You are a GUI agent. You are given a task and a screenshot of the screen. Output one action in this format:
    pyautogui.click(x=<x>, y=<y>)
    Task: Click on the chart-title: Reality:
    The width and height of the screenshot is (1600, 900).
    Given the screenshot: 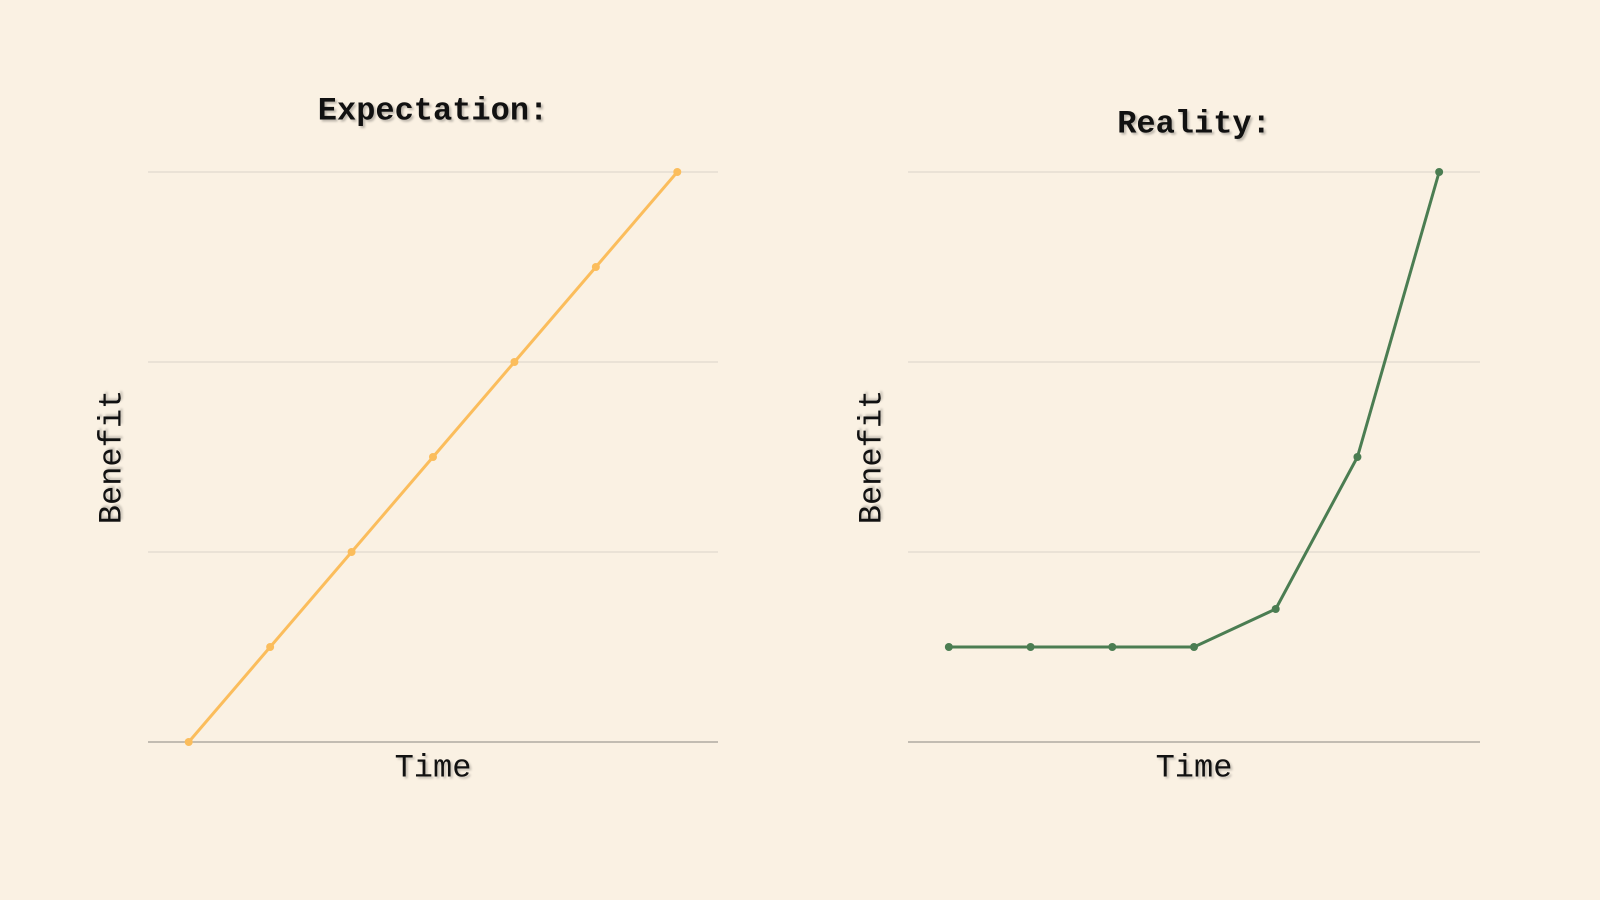 What is the action you would take?
    pyautogui.click(x=1194, y=123)
    